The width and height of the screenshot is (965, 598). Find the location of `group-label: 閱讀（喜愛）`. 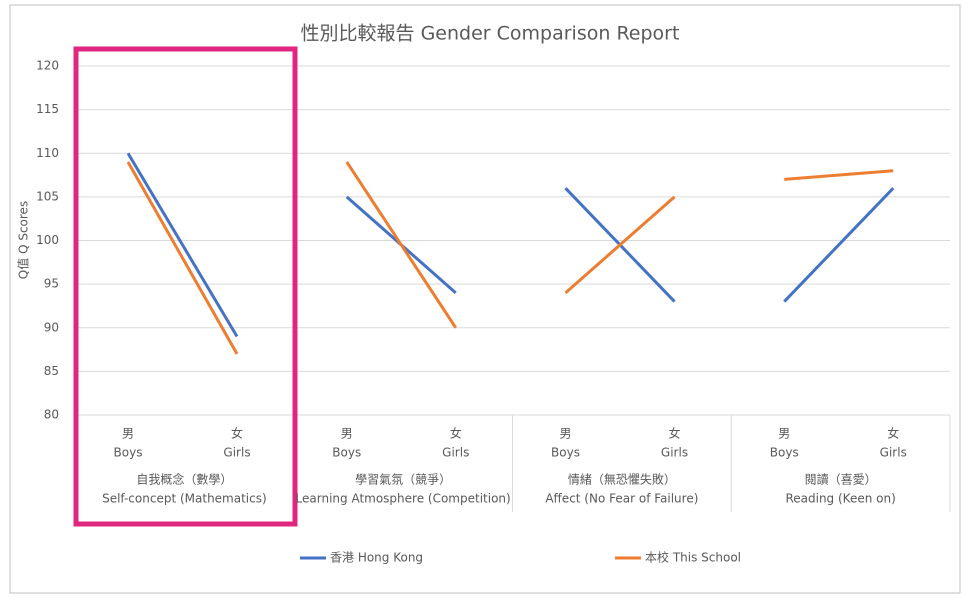

group-label: 閱讀（喜愛） is located at coordinates (841, 480).